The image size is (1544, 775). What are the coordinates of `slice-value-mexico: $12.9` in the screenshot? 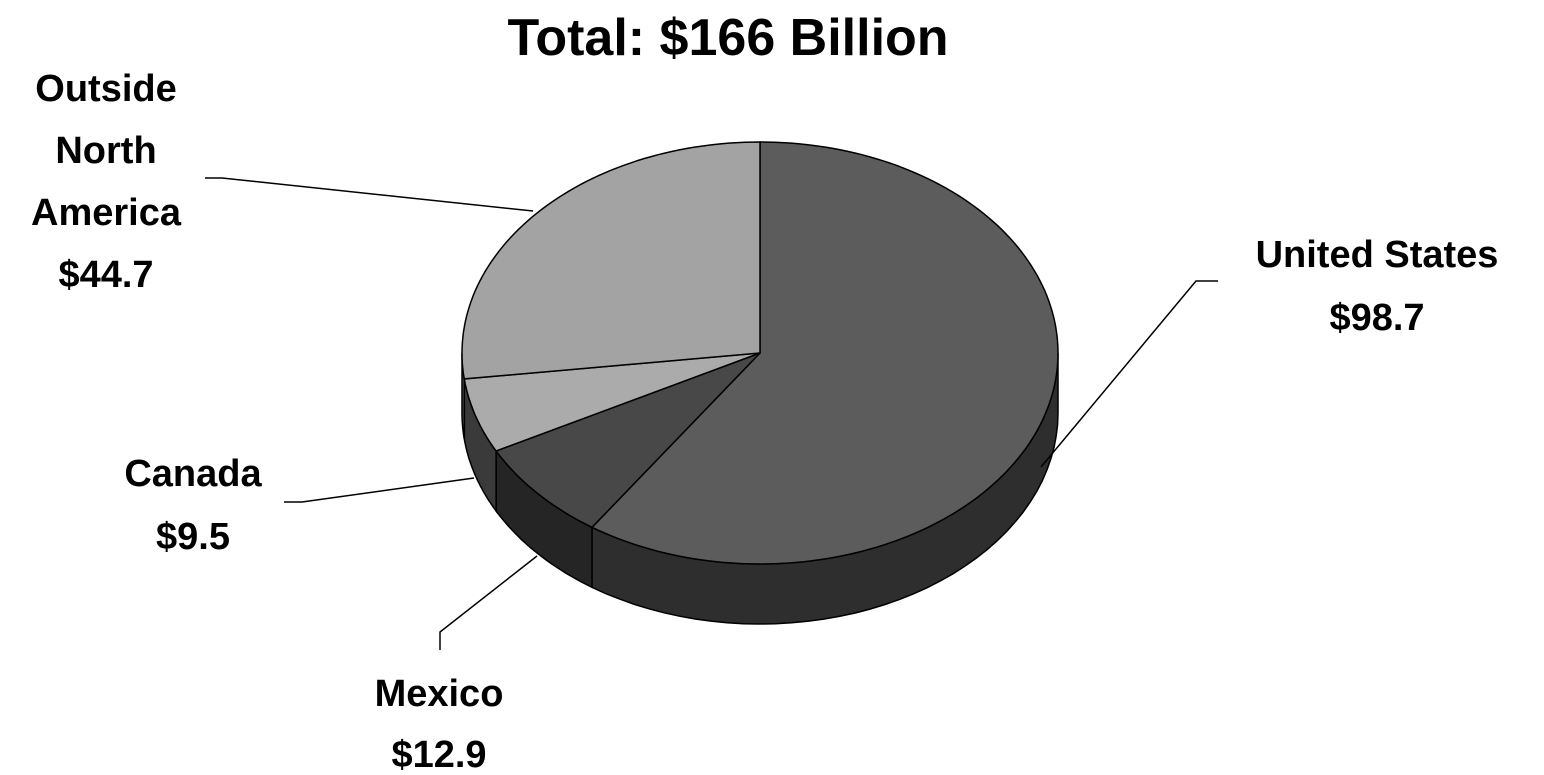 It's located at (438, 754).